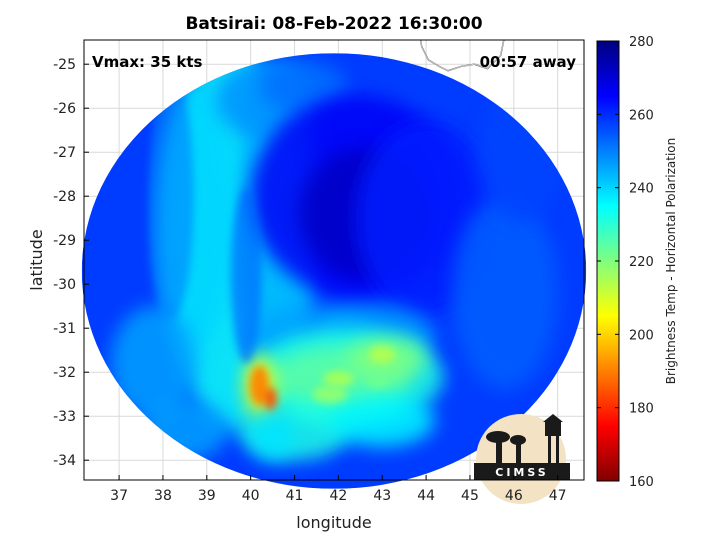  What do you see at coordinates (333, 522) in the screenshot?
I see `x-axis-label: longitude` at bounding box center [333, 522].